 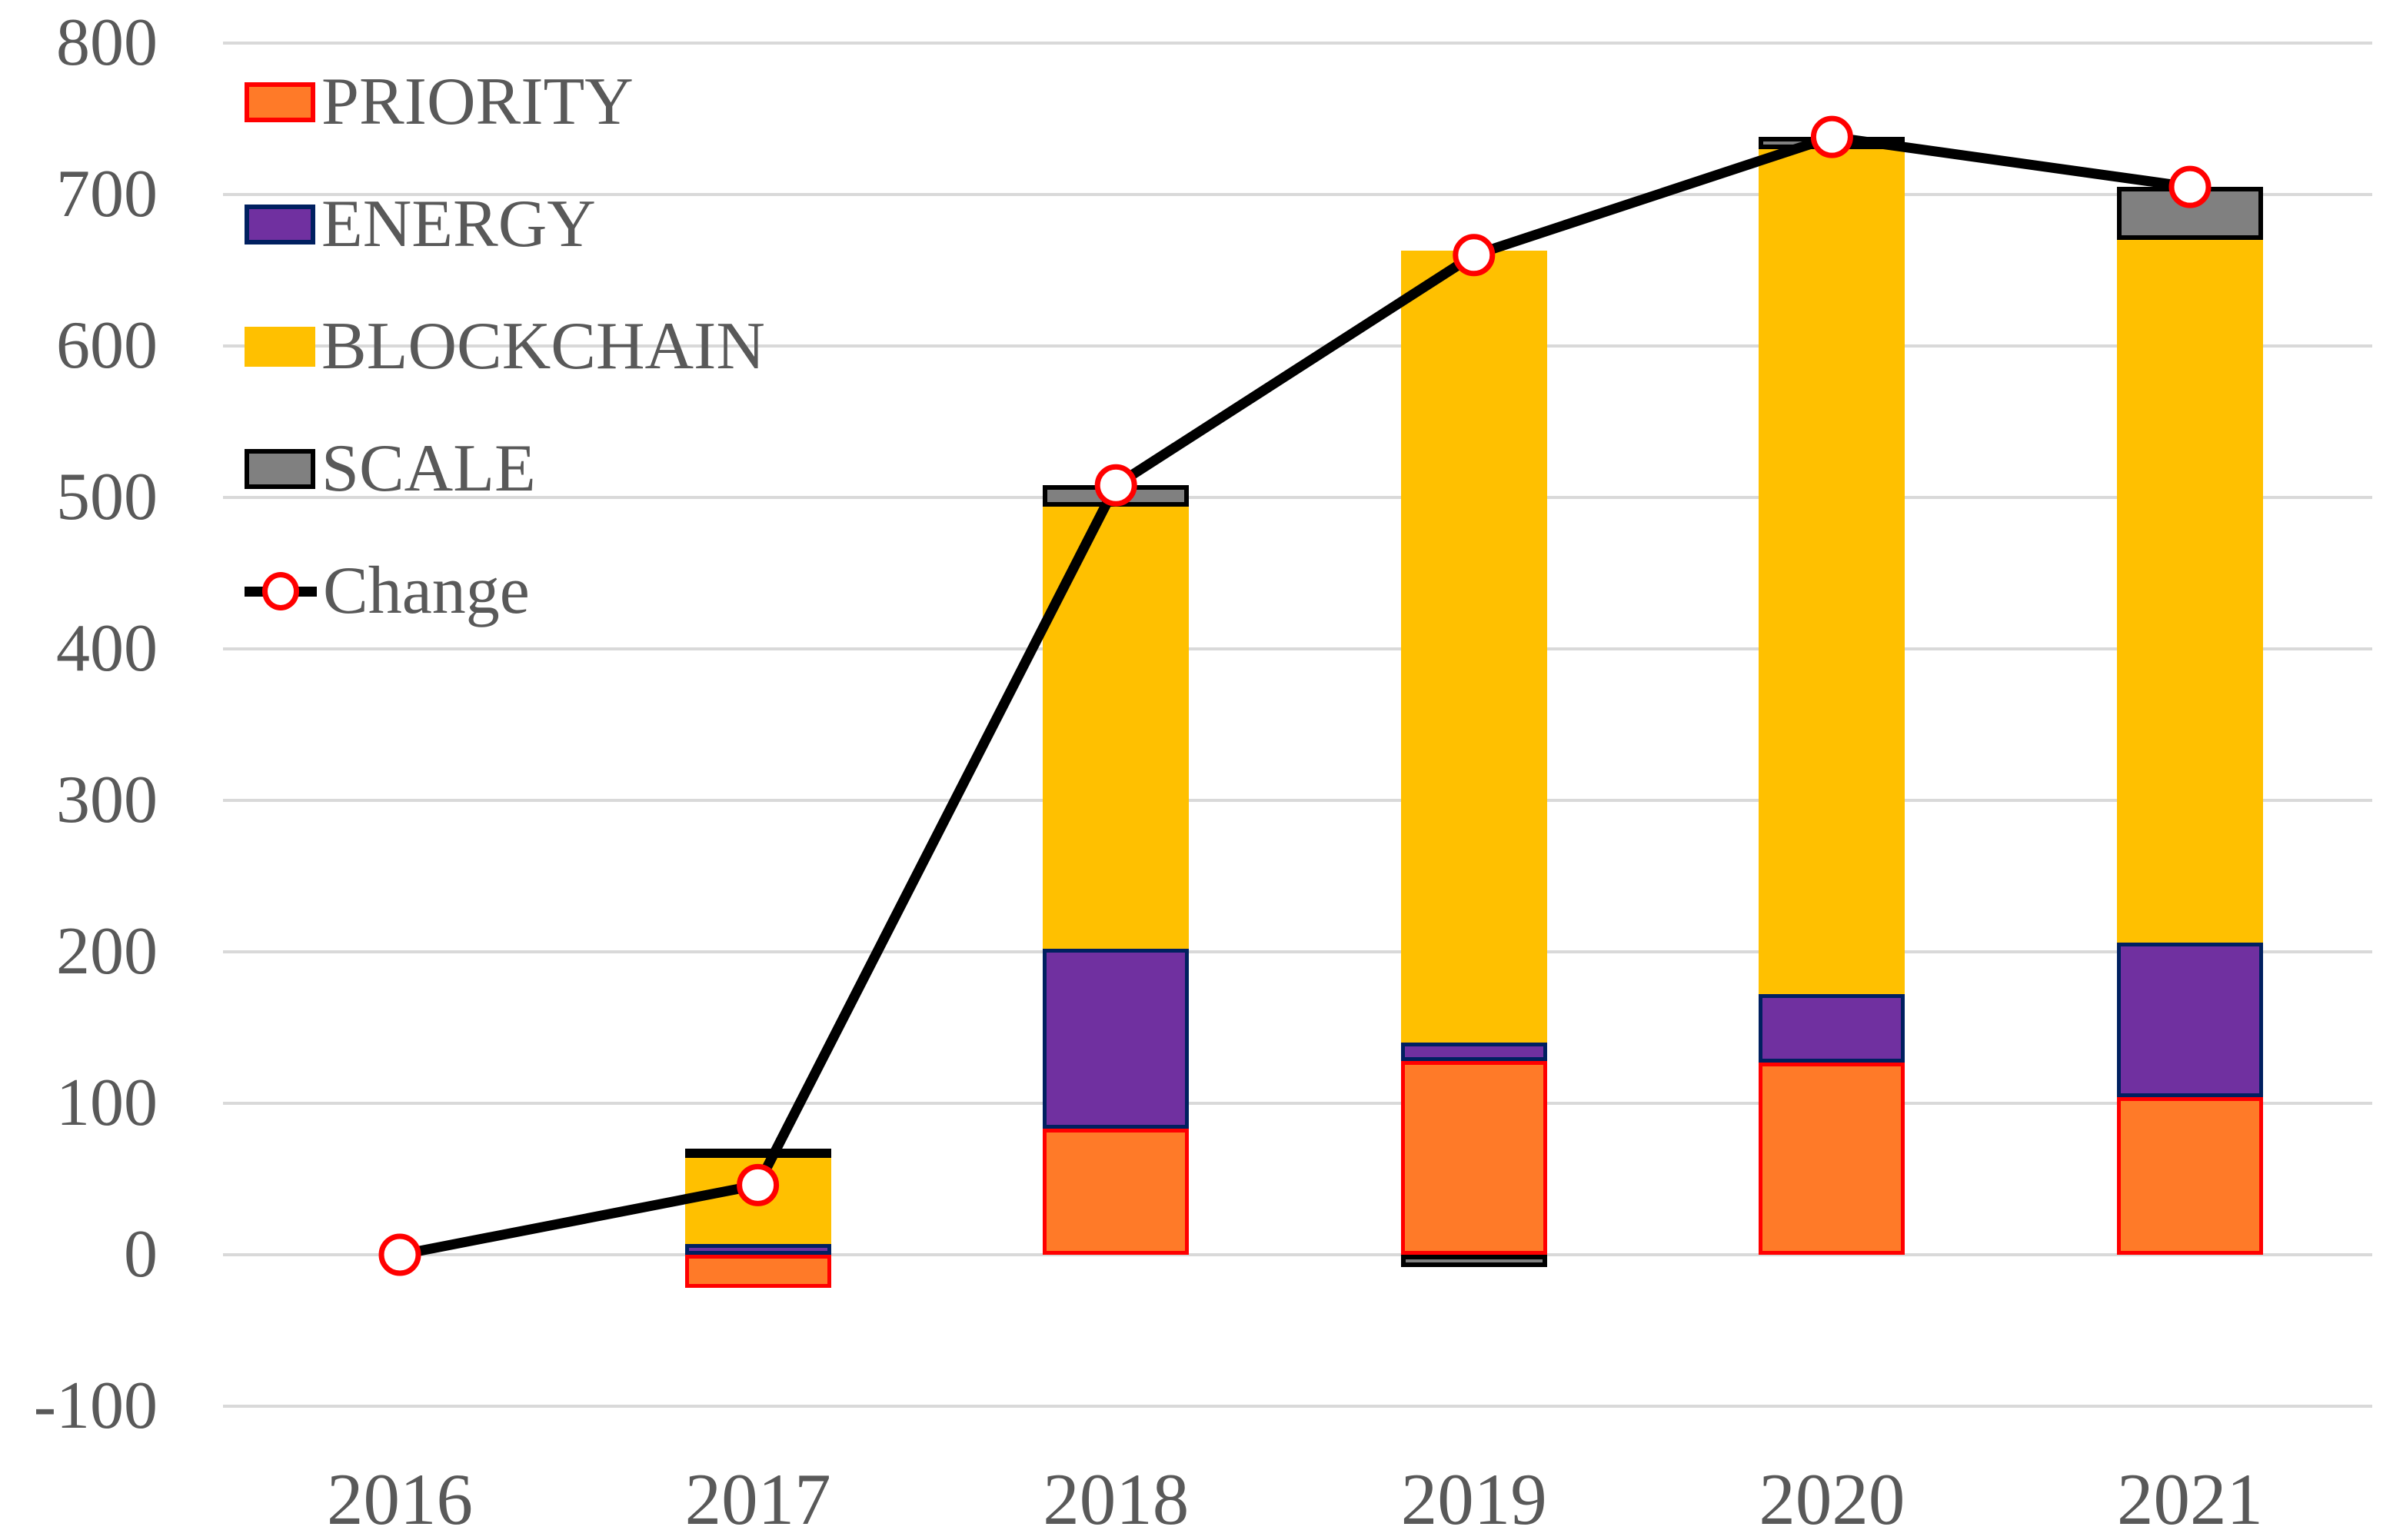 What do you see at coordinates (280, 469) in the screenshot?
I see `legend-swatch-scale-icon` at bounding box center [280, 469].